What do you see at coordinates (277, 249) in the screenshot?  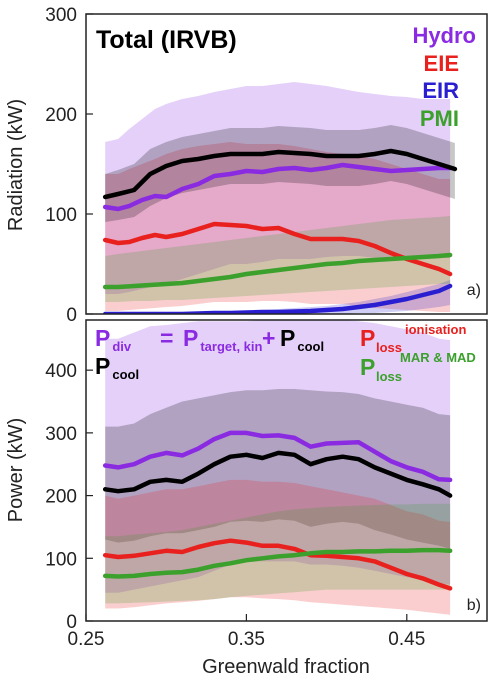 I see `series-line-eie` at bounding box center [277, 249].